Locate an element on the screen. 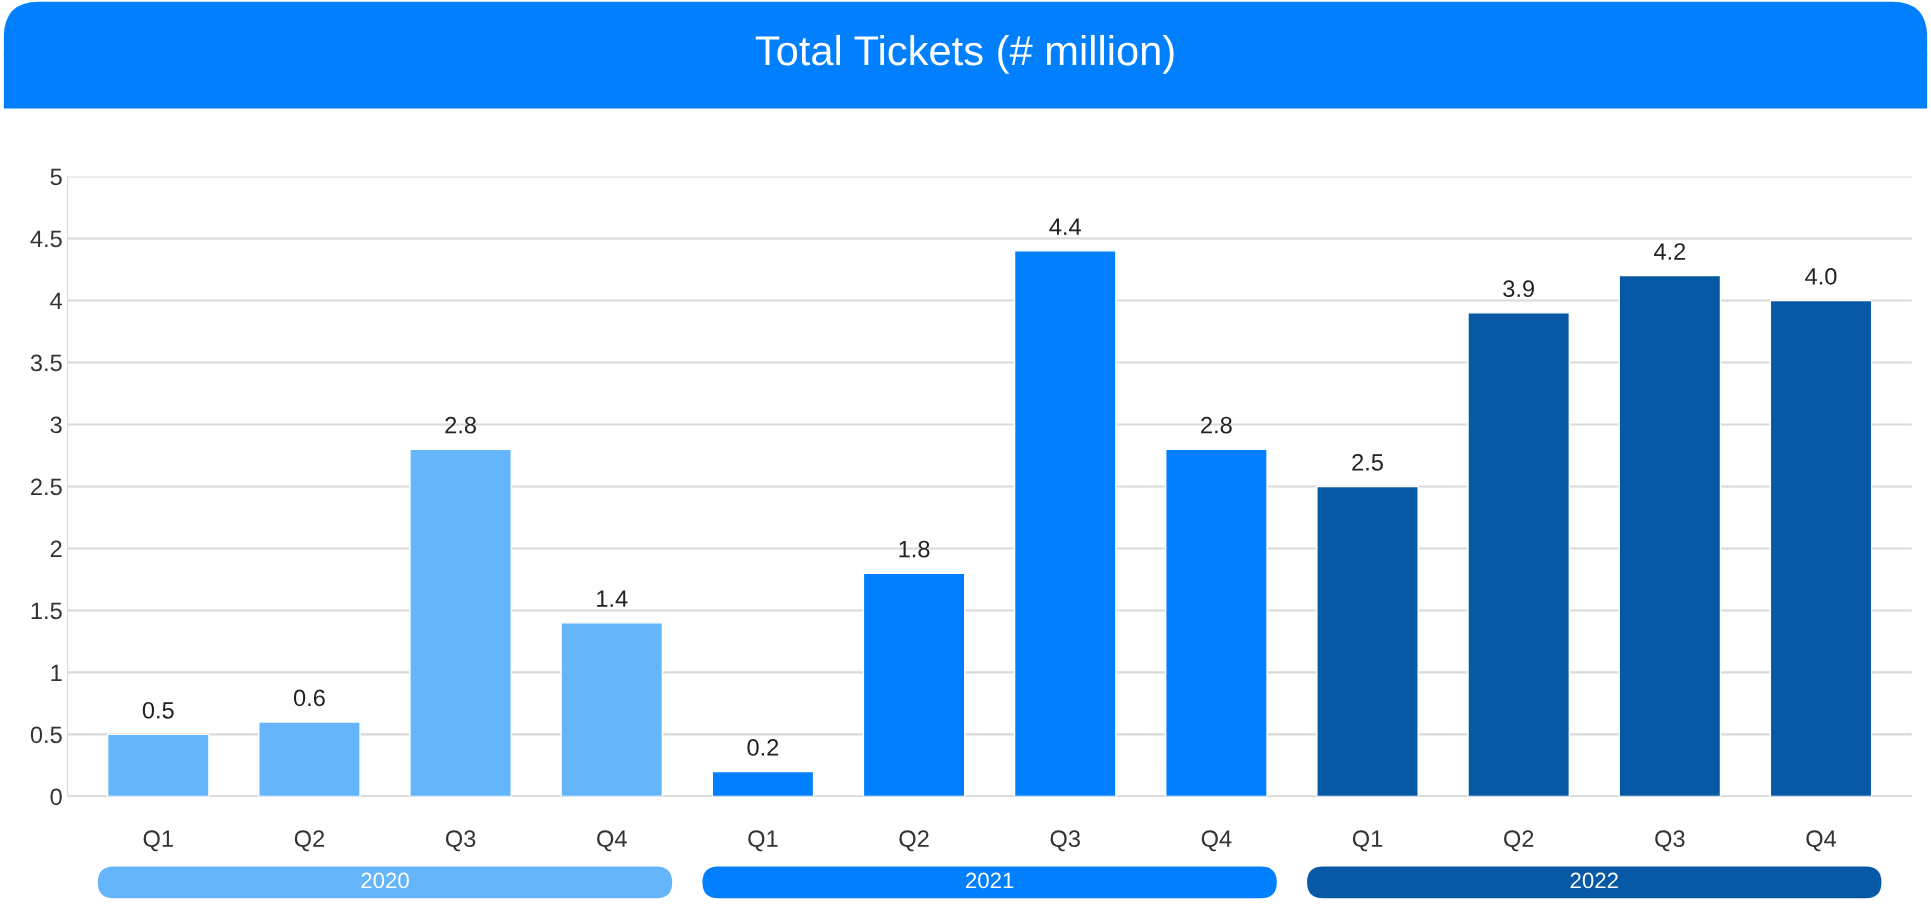 The image size is (1931, 905). data-label: 4.4 is located at coordinates (1065, 226).